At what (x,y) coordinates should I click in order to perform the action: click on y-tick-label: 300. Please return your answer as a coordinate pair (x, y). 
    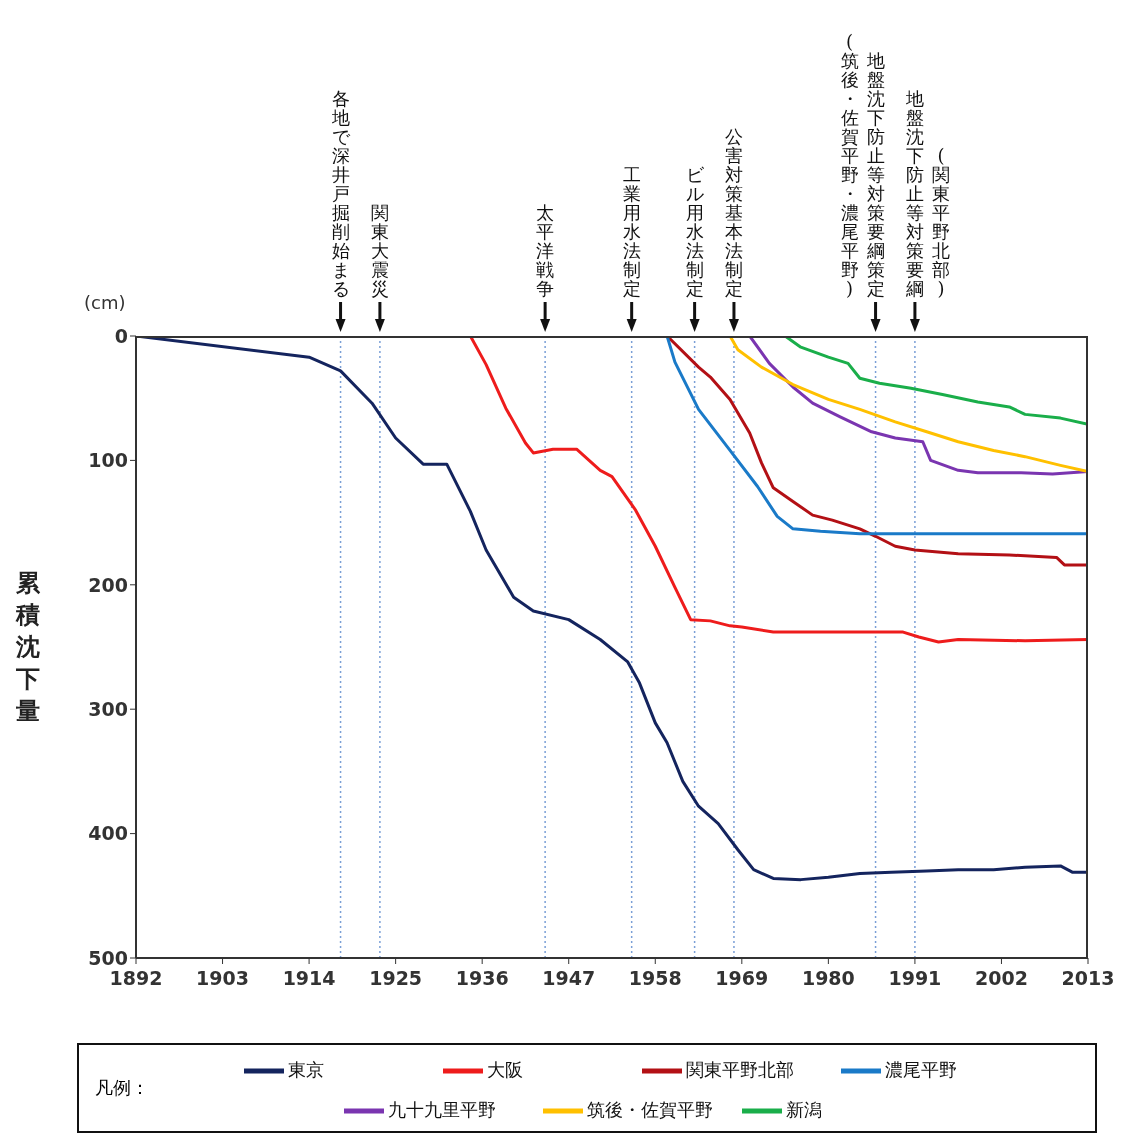
    Looking at the image, I should click on (108, 708).